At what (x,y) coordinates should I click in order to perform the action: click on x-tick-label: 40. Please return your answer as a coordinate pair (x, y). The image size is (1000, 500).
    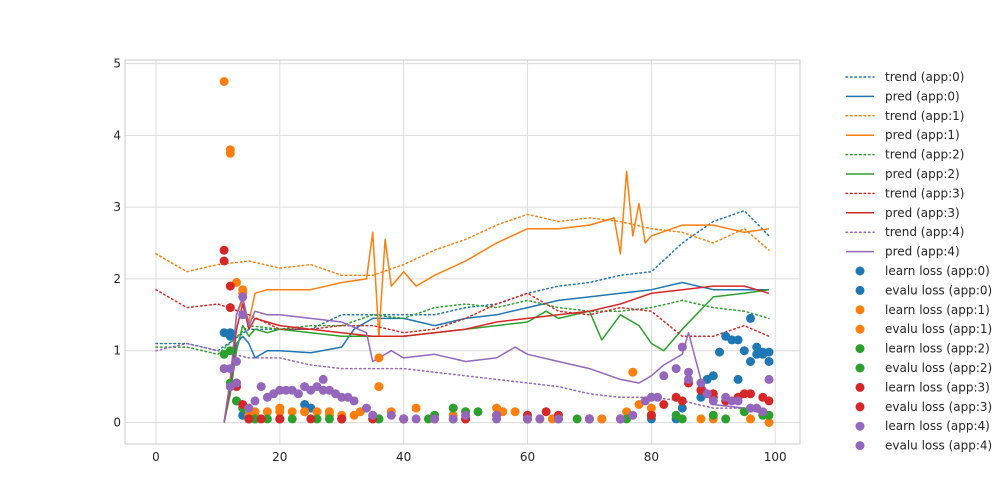
    Looking at the image, I should click on (403, 457).